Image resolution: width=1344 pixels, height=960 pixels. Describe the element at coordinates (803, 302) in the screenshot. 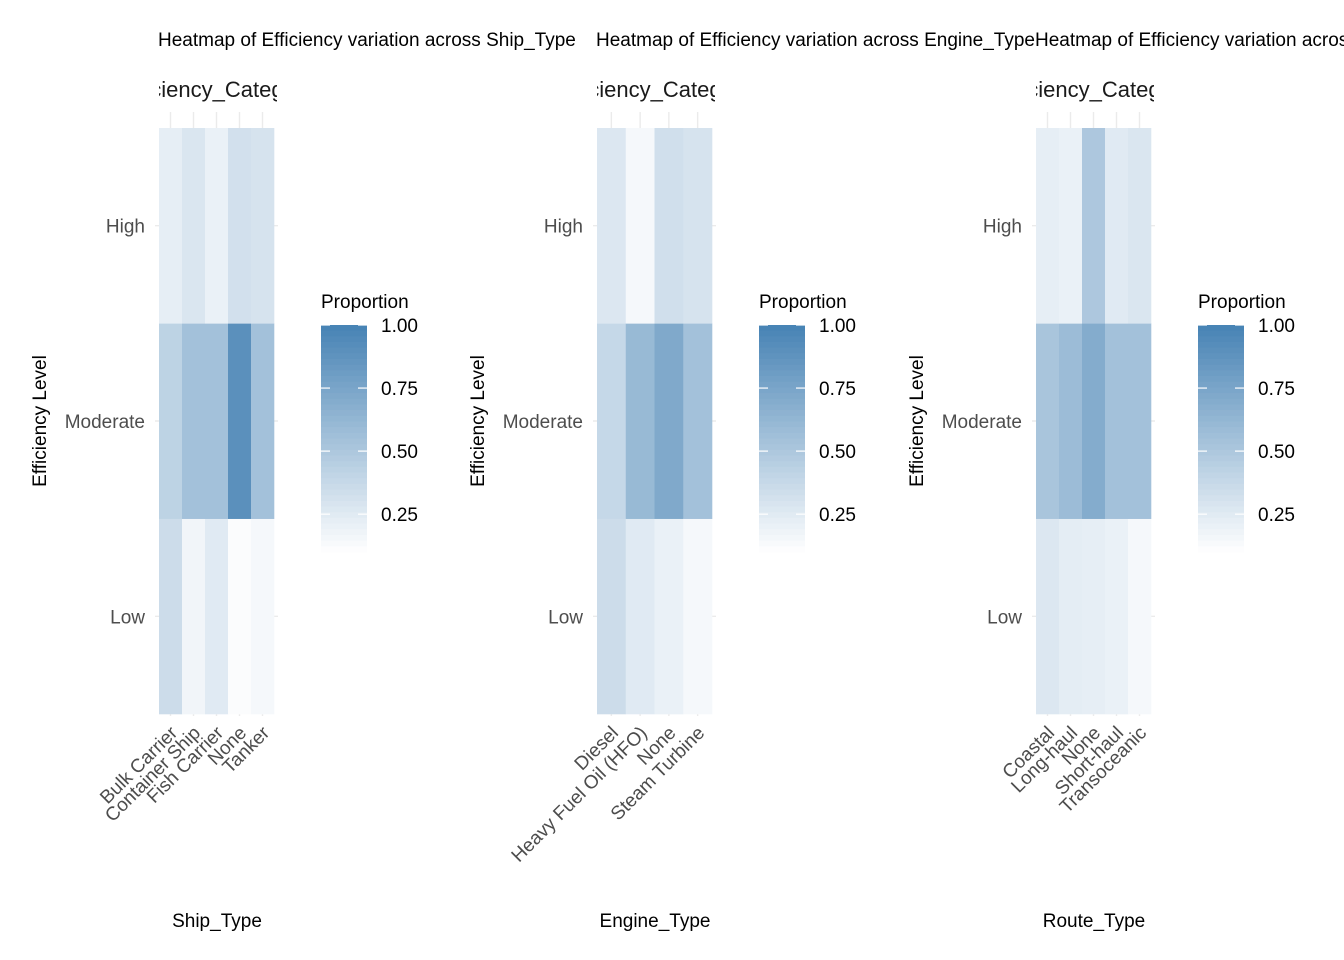

I see `legend-title: Proportion` at that location.